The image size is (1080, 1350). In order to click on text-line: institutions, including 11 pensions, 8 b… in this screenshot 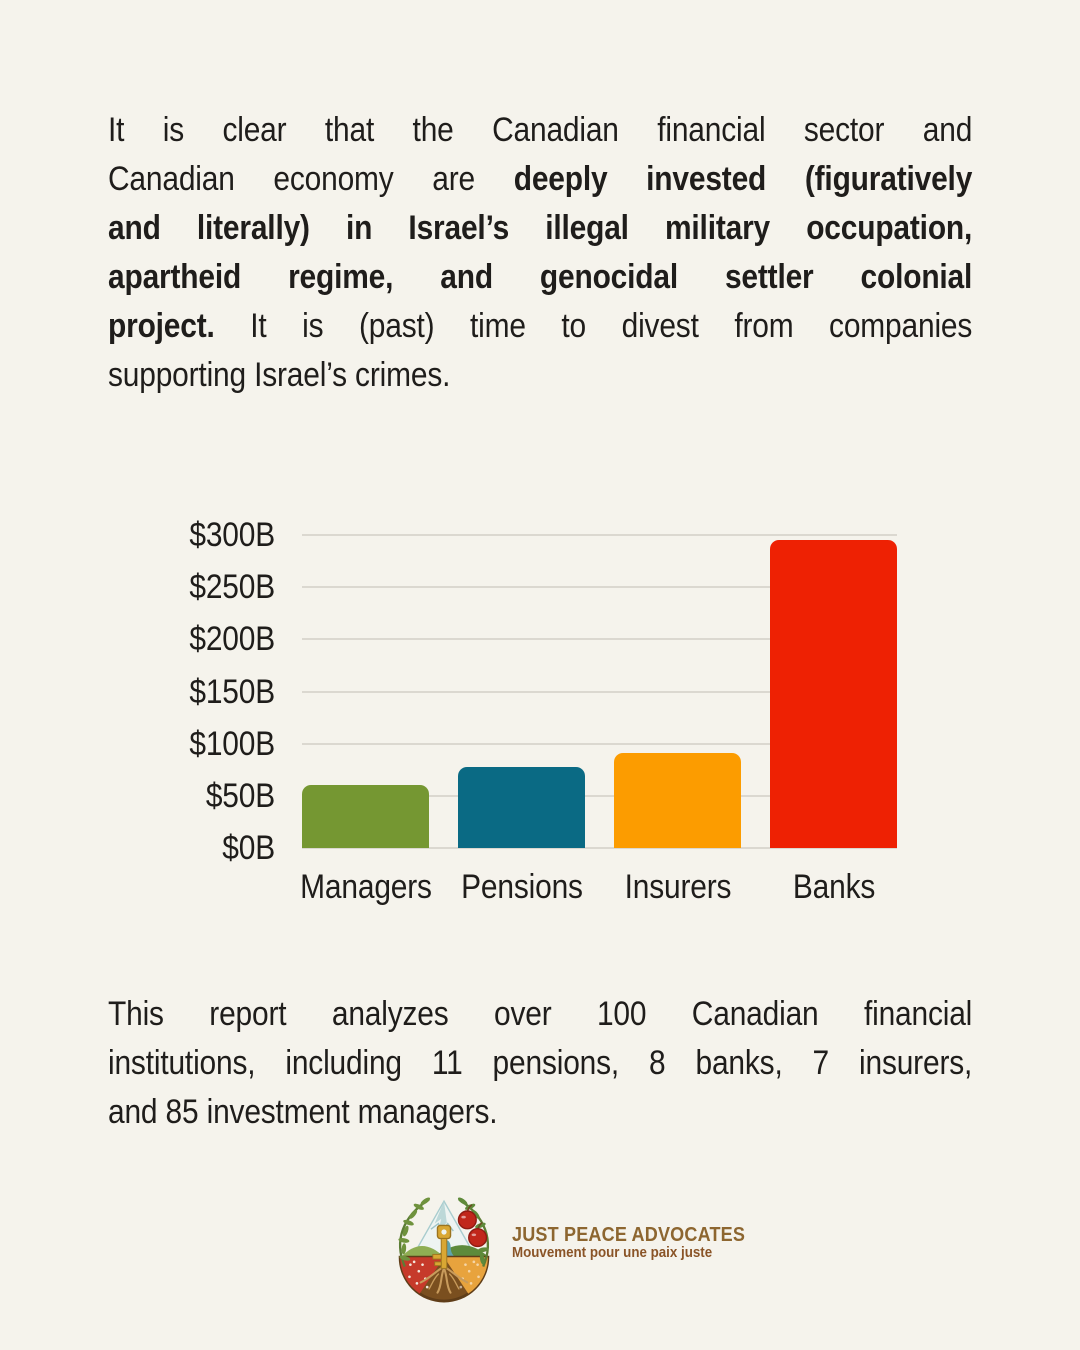, I will do `click(540, 1063)`.